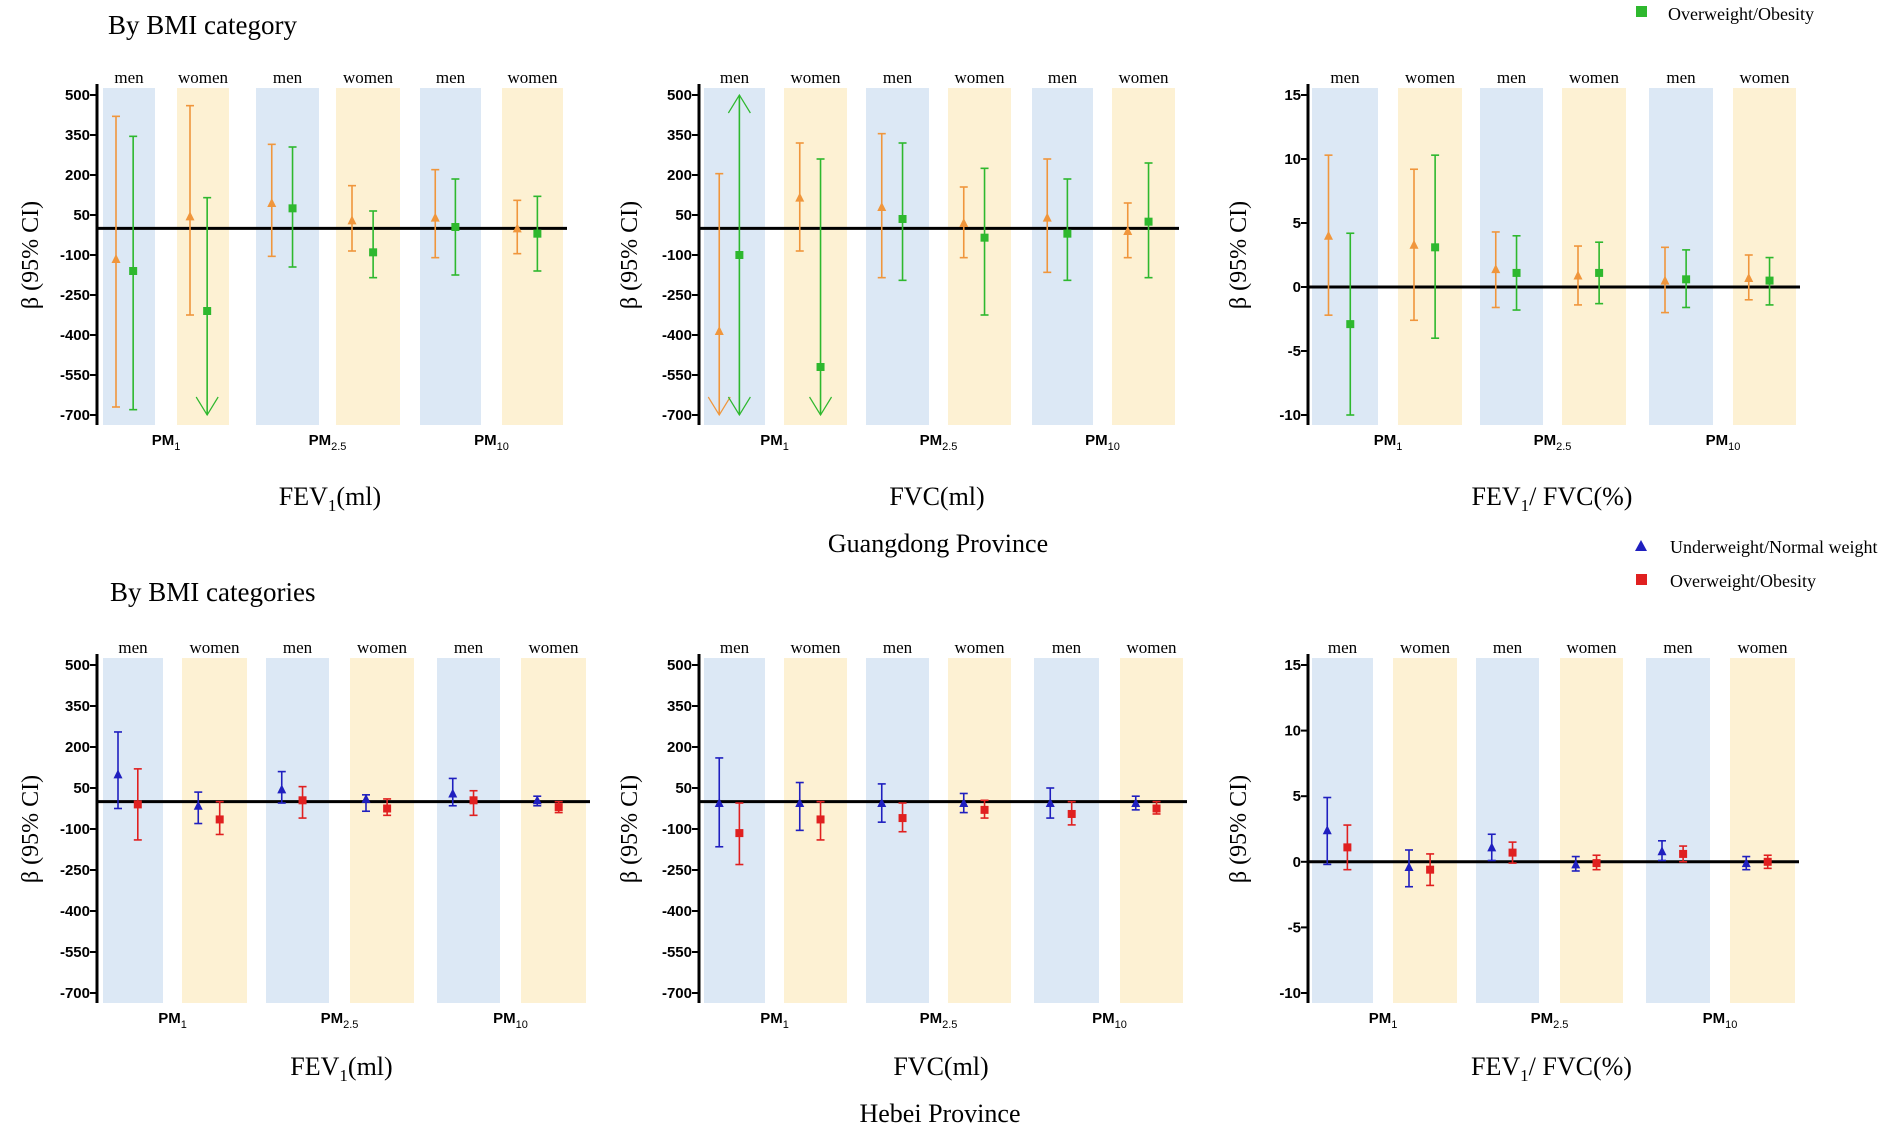  Describe the element at coordinates (1294, 927) in the screenshot. I see `y-tick-label: -5` at that location.